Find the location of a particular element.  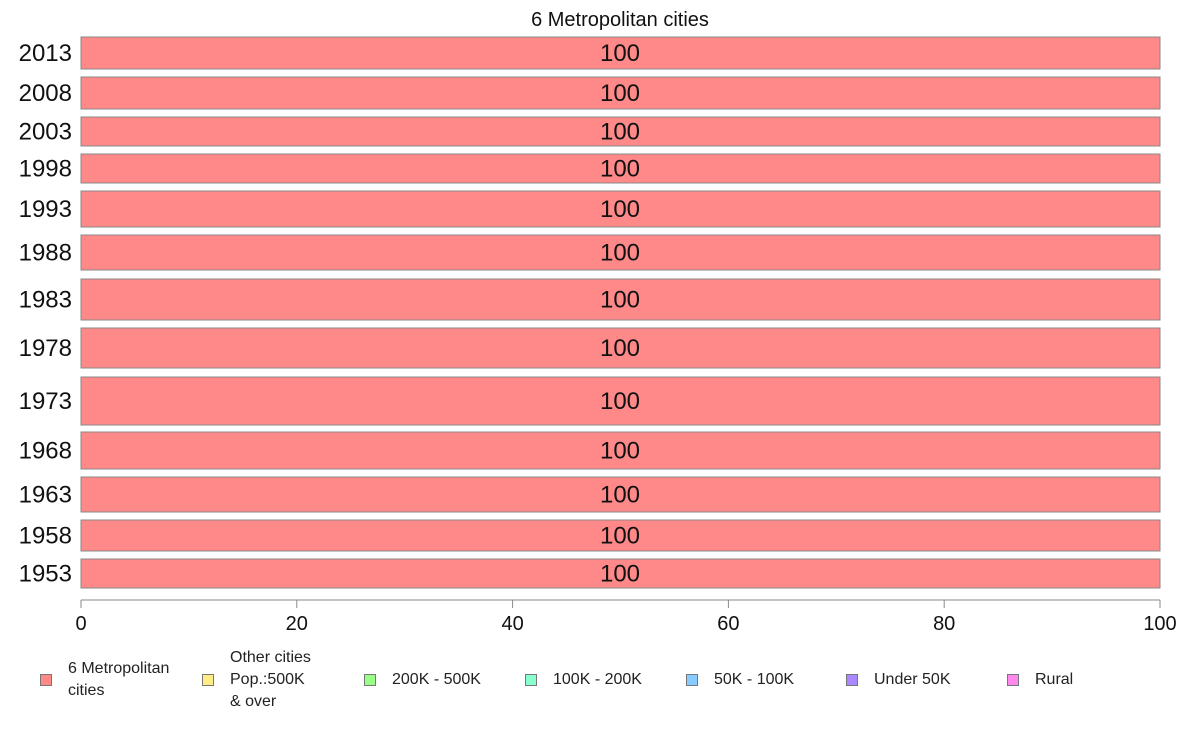

x-tick-label-100: 100 is located at coordinates (1159, 624).